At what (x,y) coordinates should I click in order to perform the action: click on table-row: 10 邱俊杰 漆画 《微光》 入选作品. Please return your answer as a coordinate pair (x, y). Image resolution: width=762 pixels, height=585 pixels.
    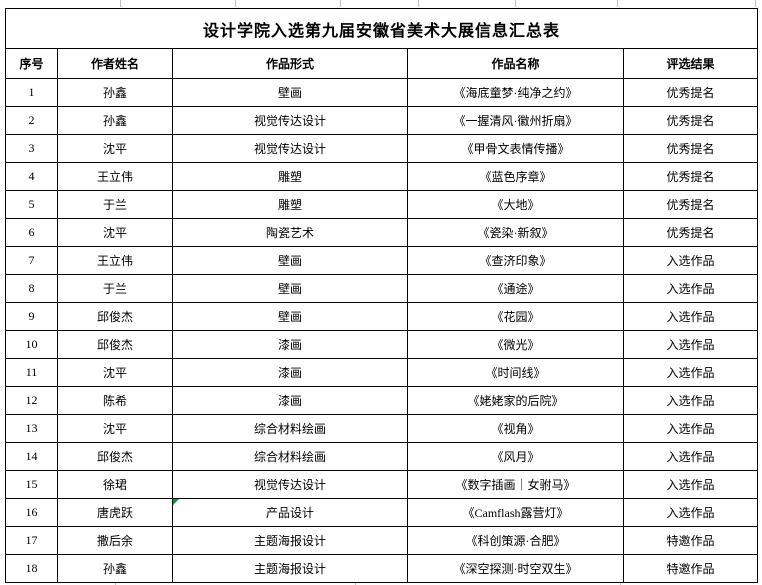
    Looking at the image, I should click on (382, 344).